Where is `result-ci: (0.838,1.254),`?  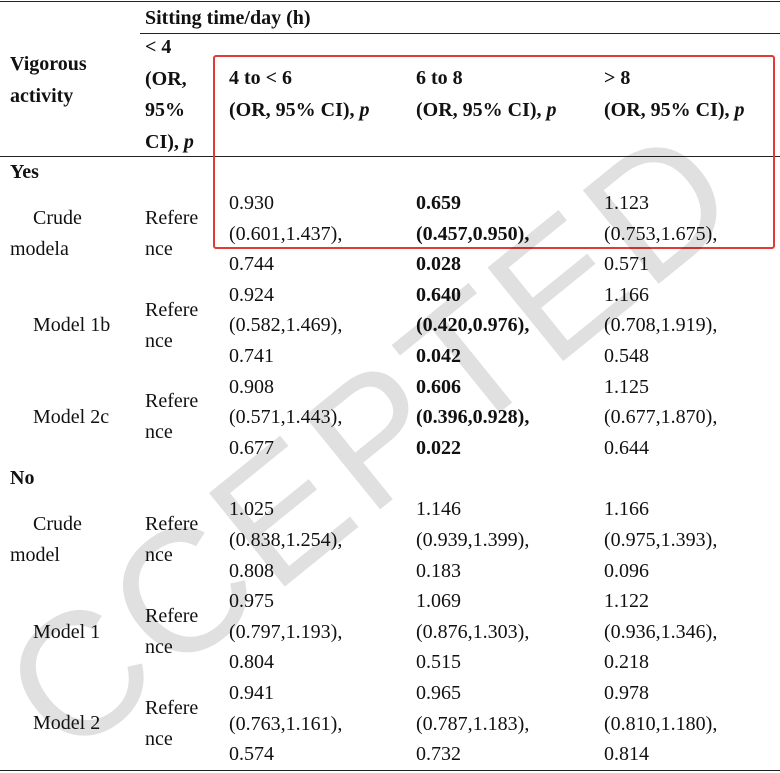 result-ci: (0.838,1.254), is located at coordinates (286, 539).